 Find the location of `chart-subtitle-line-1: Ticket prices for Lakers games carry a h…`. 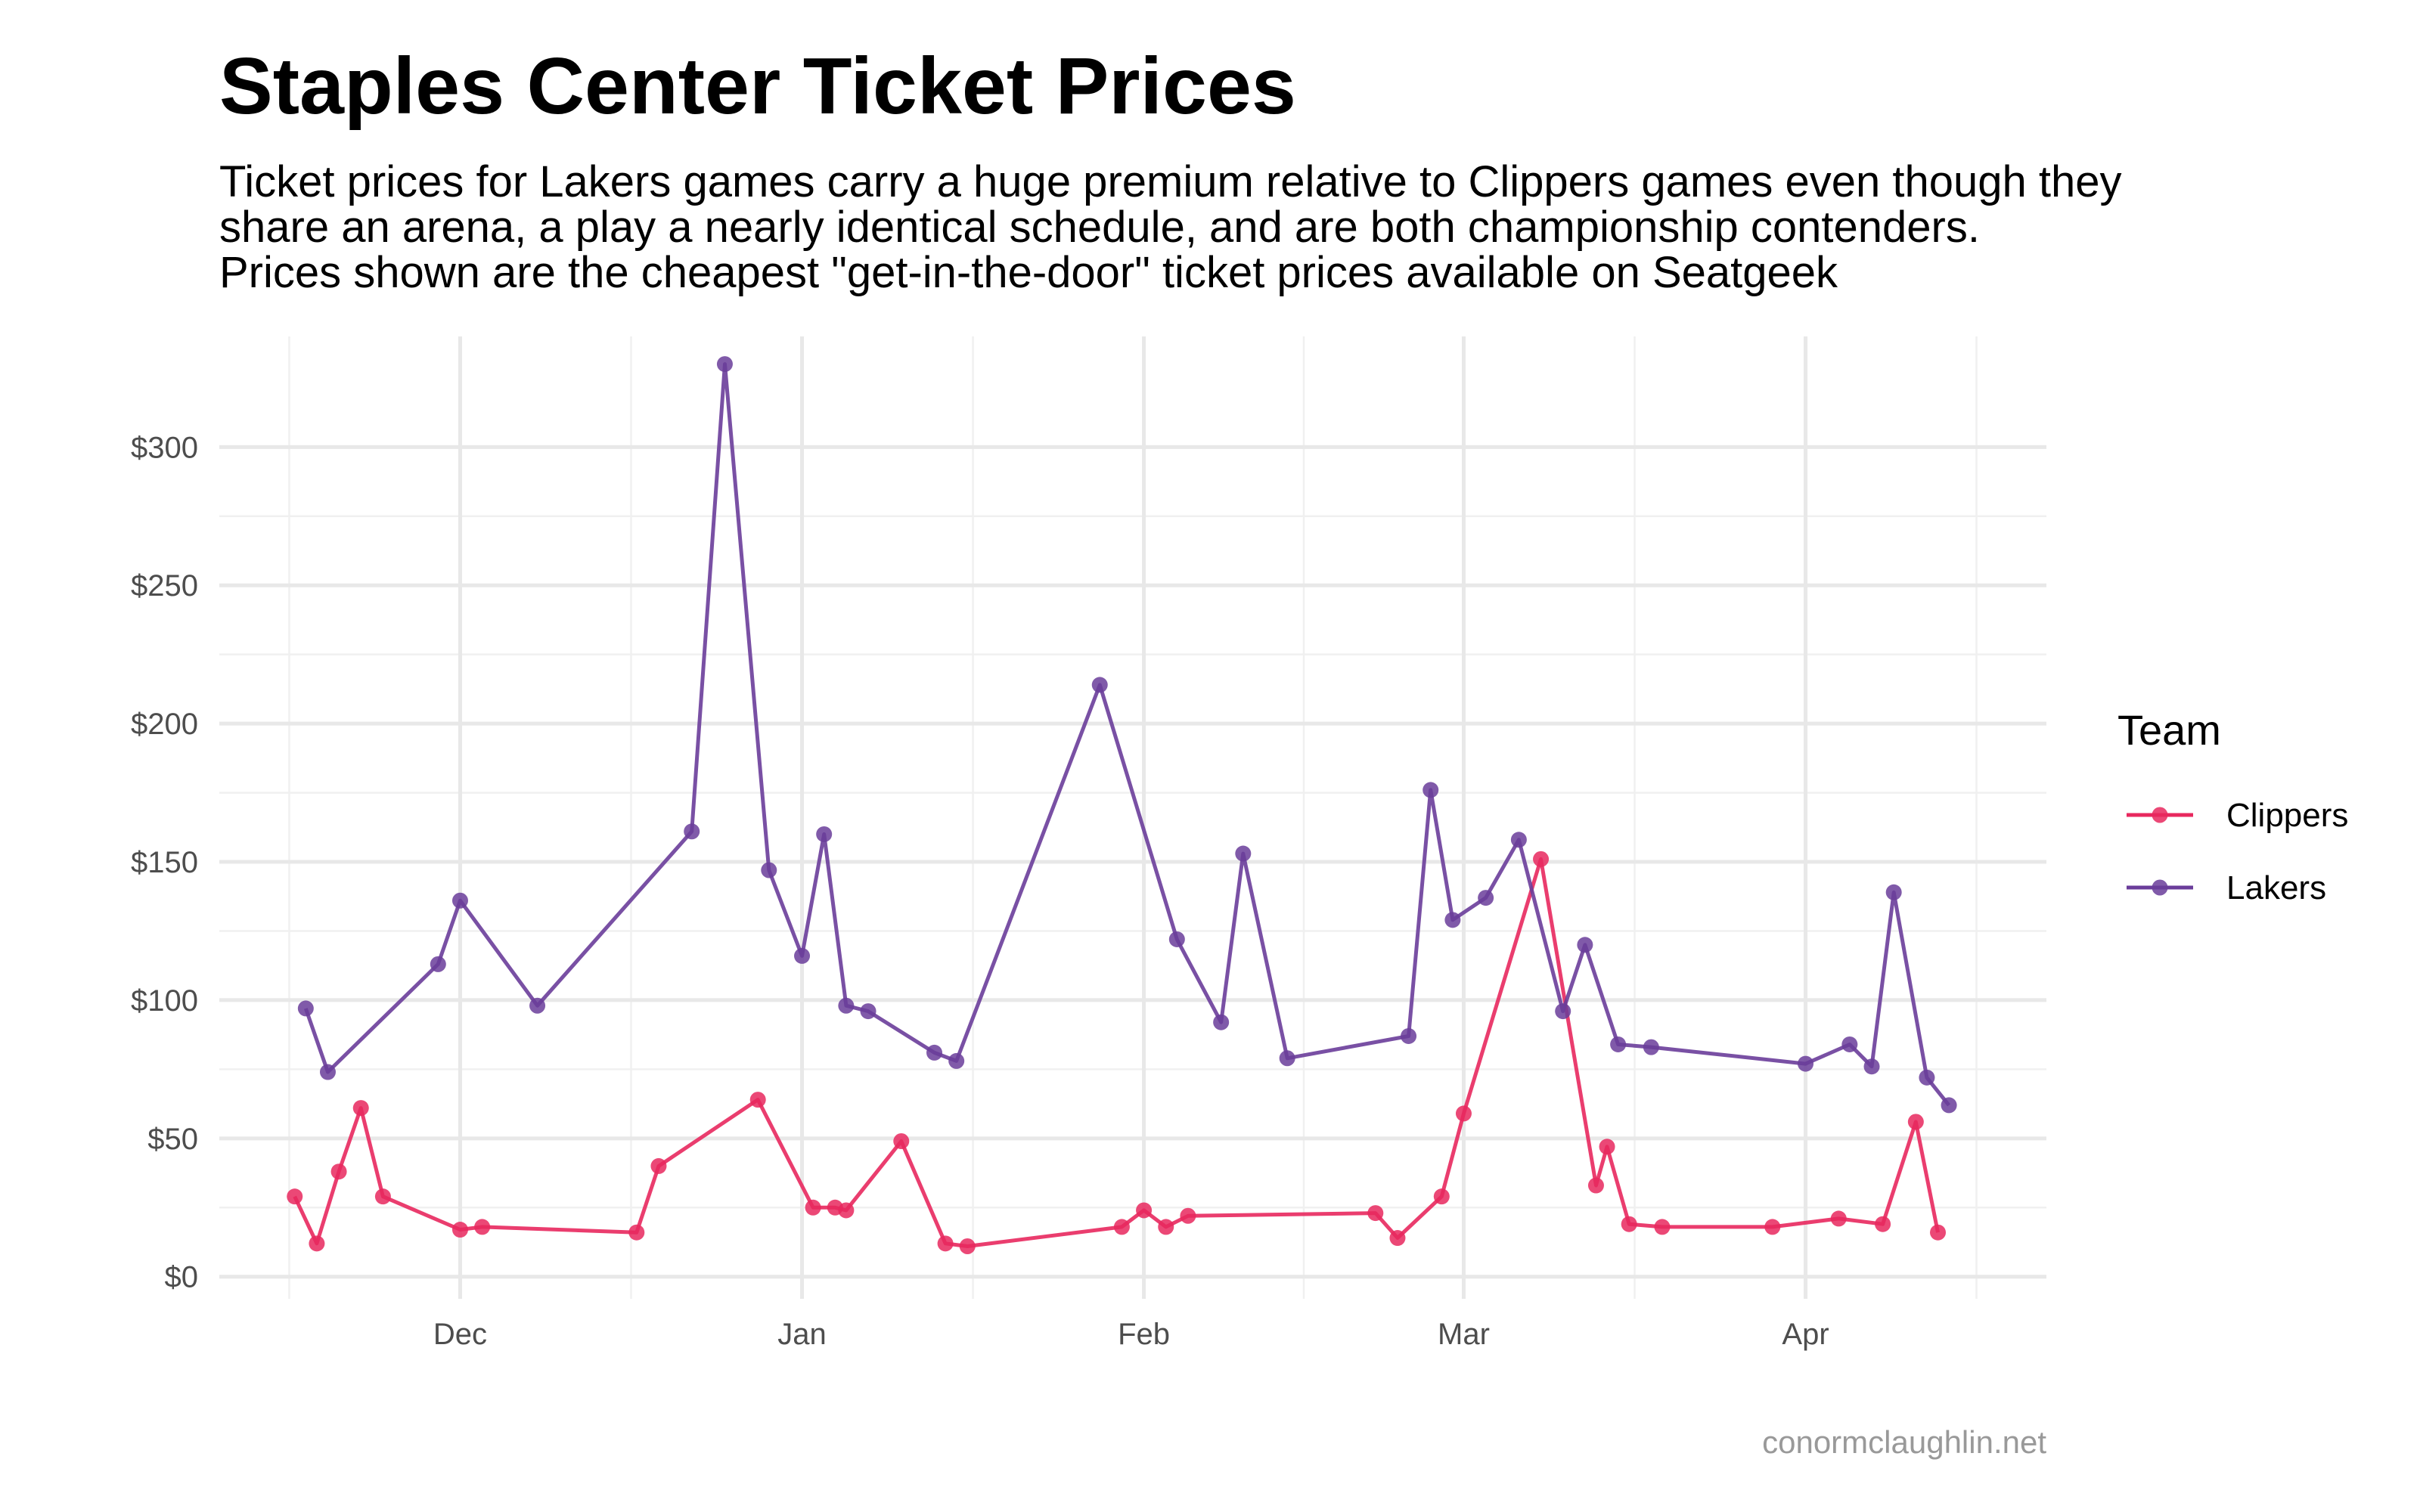

chart-subtitle-line-1: Ticket prices for Lakers games carry a h… is located at coordinates (1170, 181).